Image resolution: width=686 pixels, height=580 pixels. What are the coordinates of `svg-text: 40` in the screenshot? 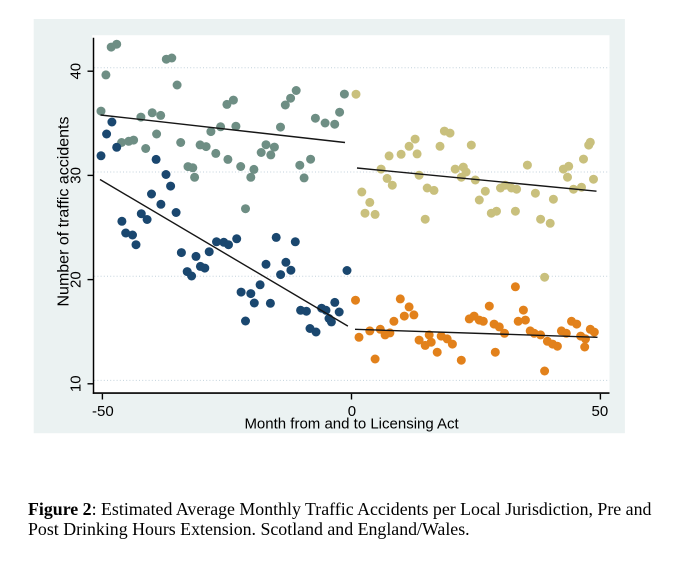 It's located at (76, 71).